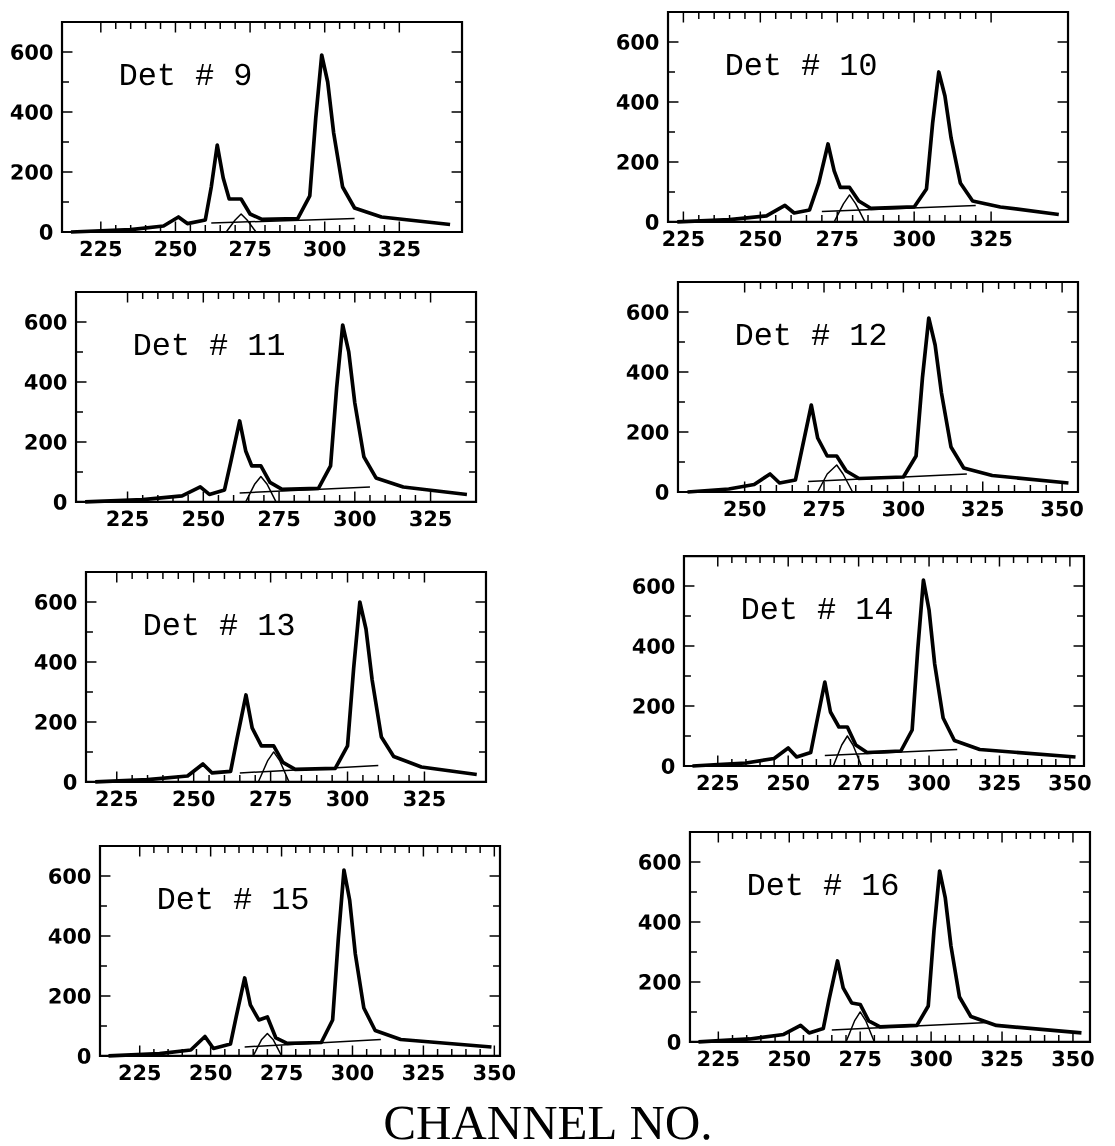  Describe the element at coordinates (209, 344) in the screenshot. I see `text: Det # 11` at that location.